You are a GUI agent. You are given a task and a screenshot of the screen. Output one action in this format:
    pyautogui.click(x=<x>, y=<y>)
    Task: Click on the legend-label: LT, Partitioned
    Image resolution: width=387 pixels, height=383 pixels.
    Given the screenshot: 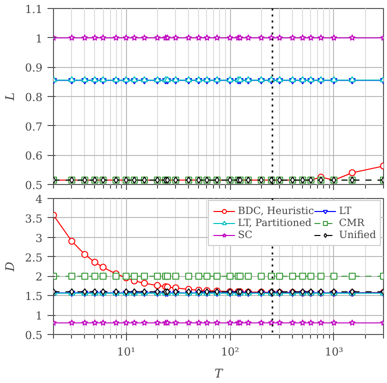 What is the action you would take?
    pyautogui.click(x=275, y=223)
    